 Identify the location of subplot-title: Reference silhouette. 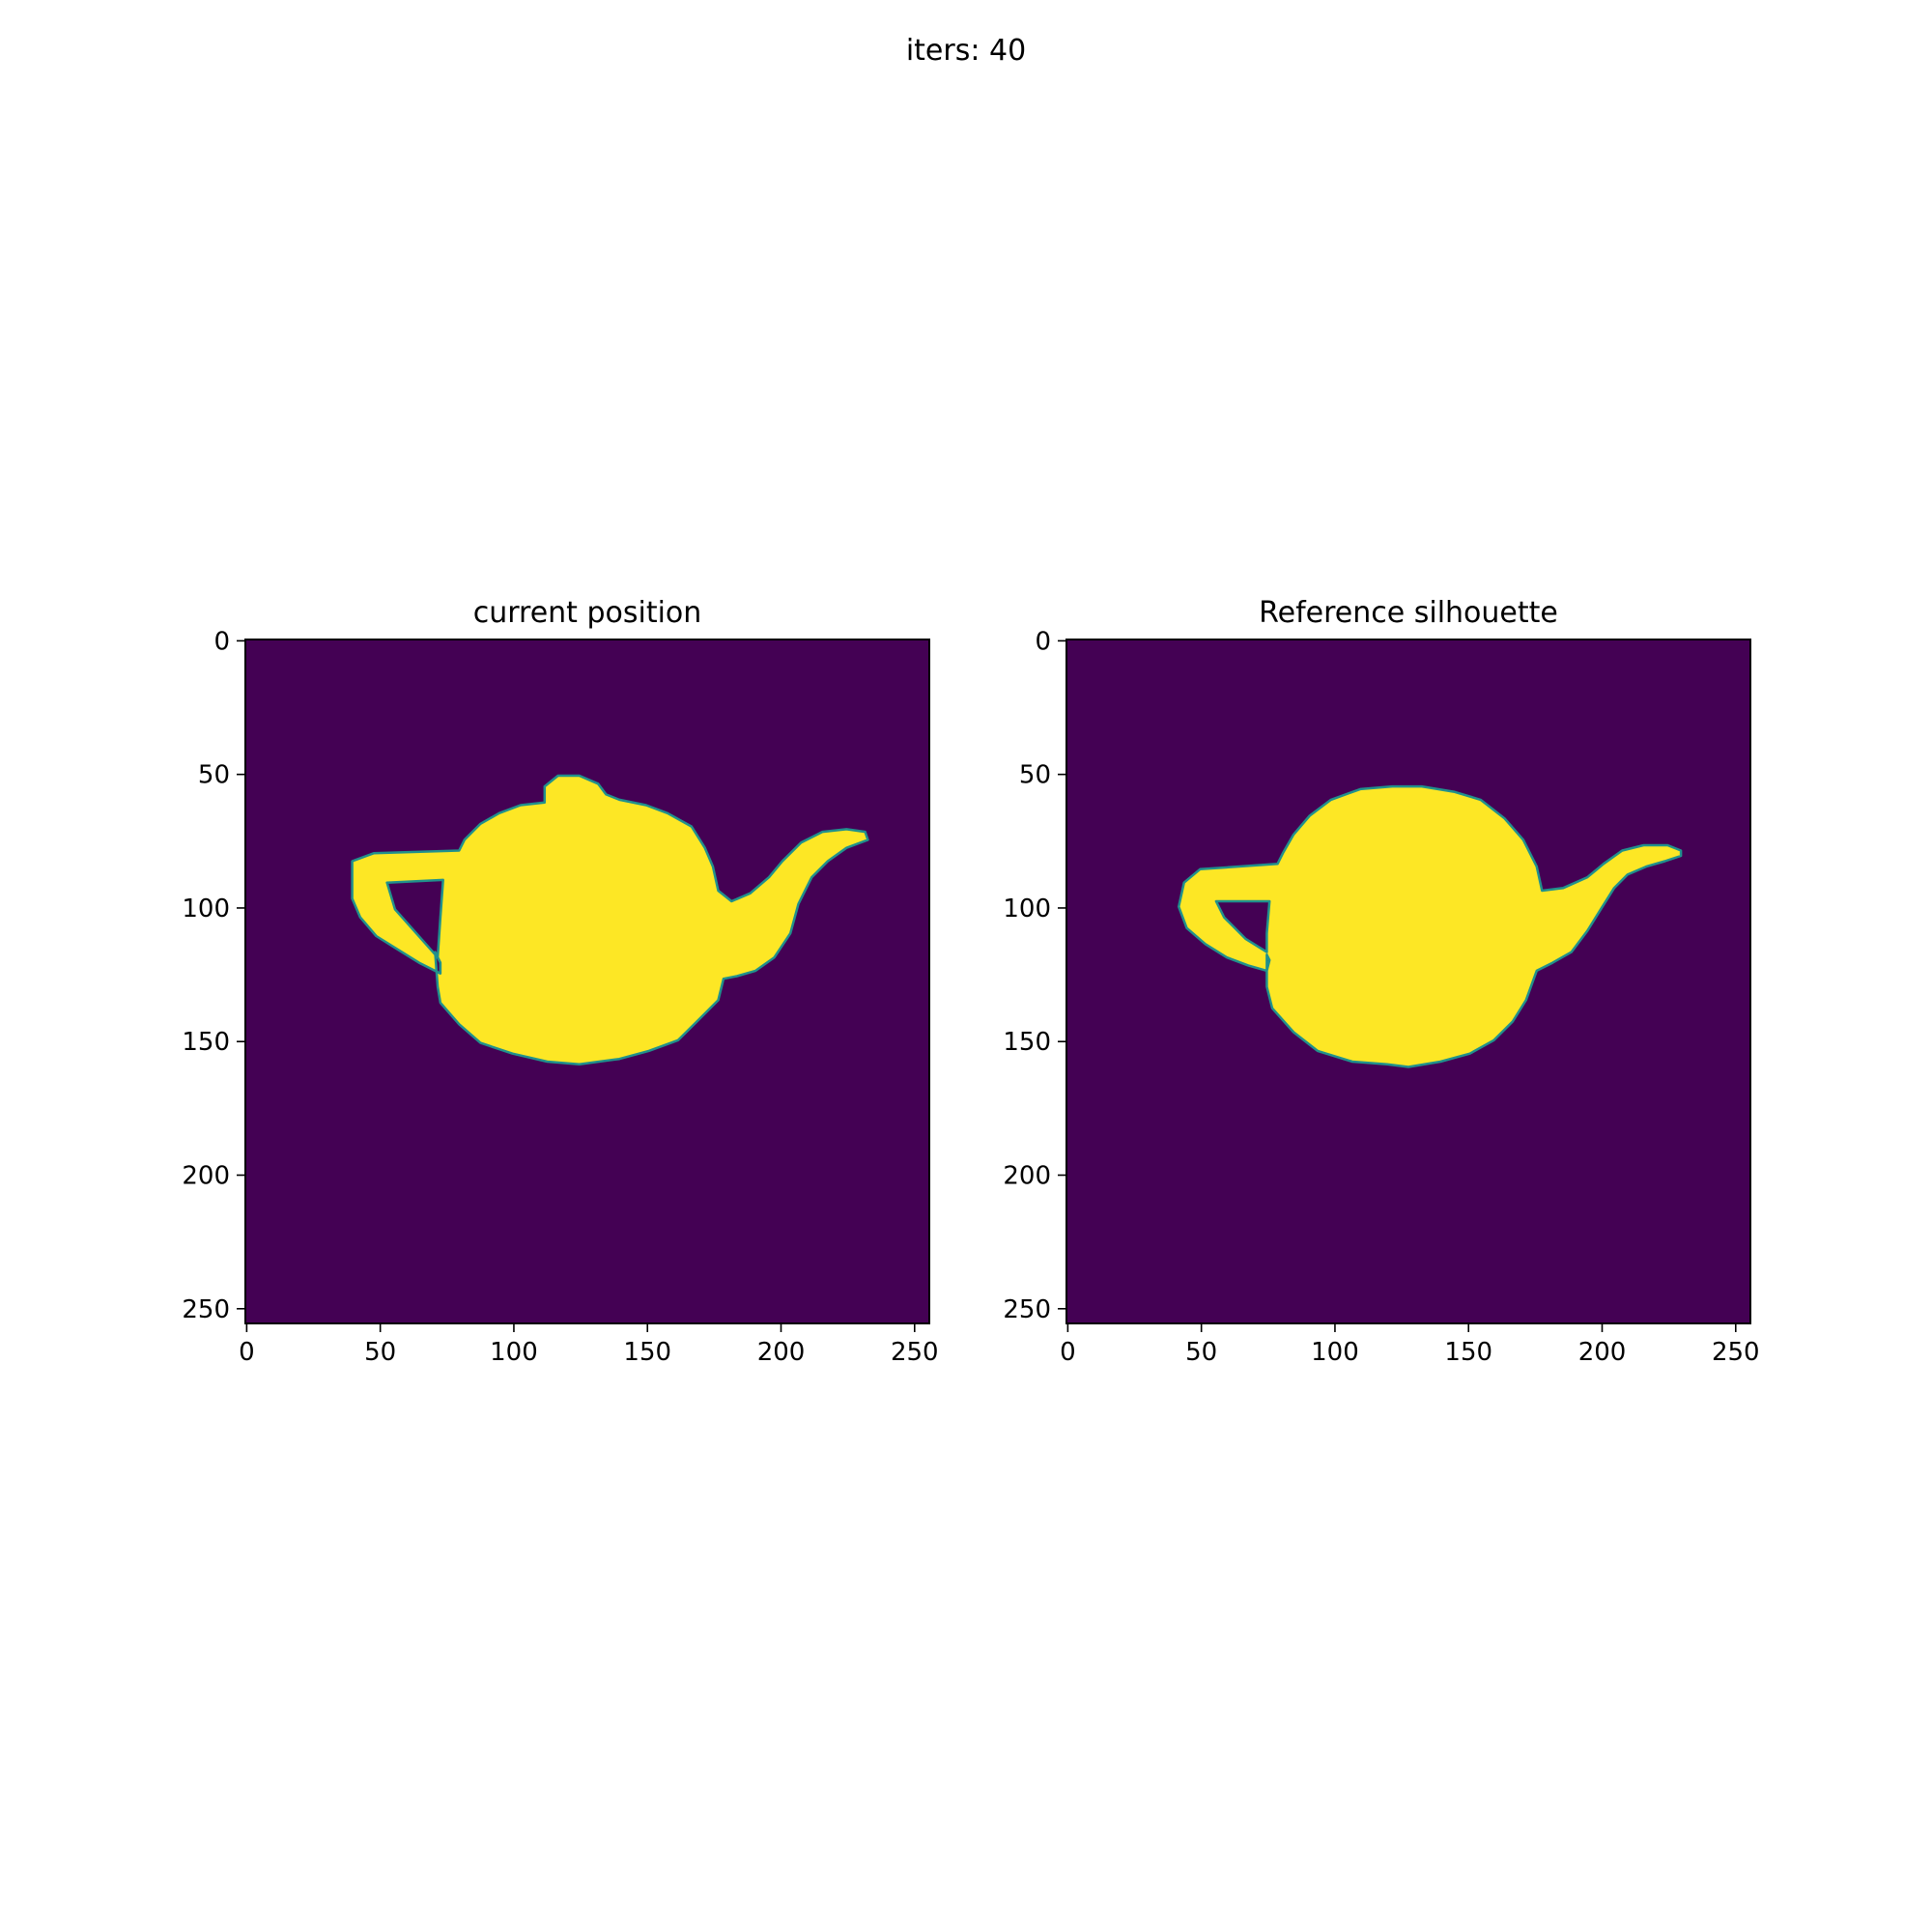
(1408, 613).